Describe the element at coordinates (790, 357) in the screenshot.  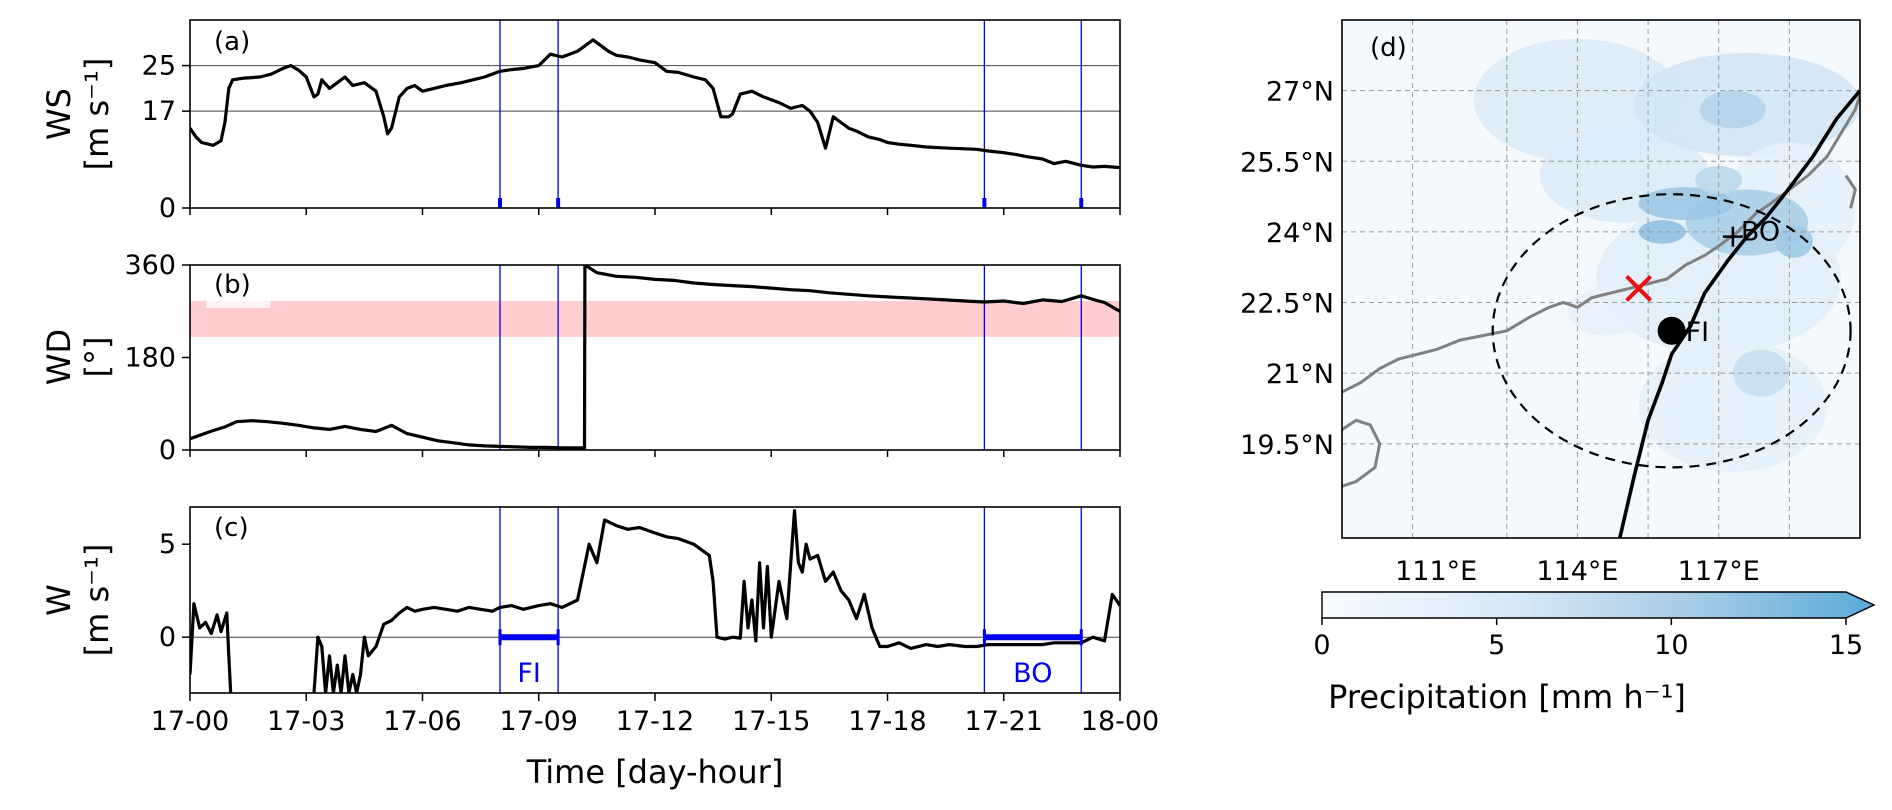
I see `panel-b-period-lines` at that location.